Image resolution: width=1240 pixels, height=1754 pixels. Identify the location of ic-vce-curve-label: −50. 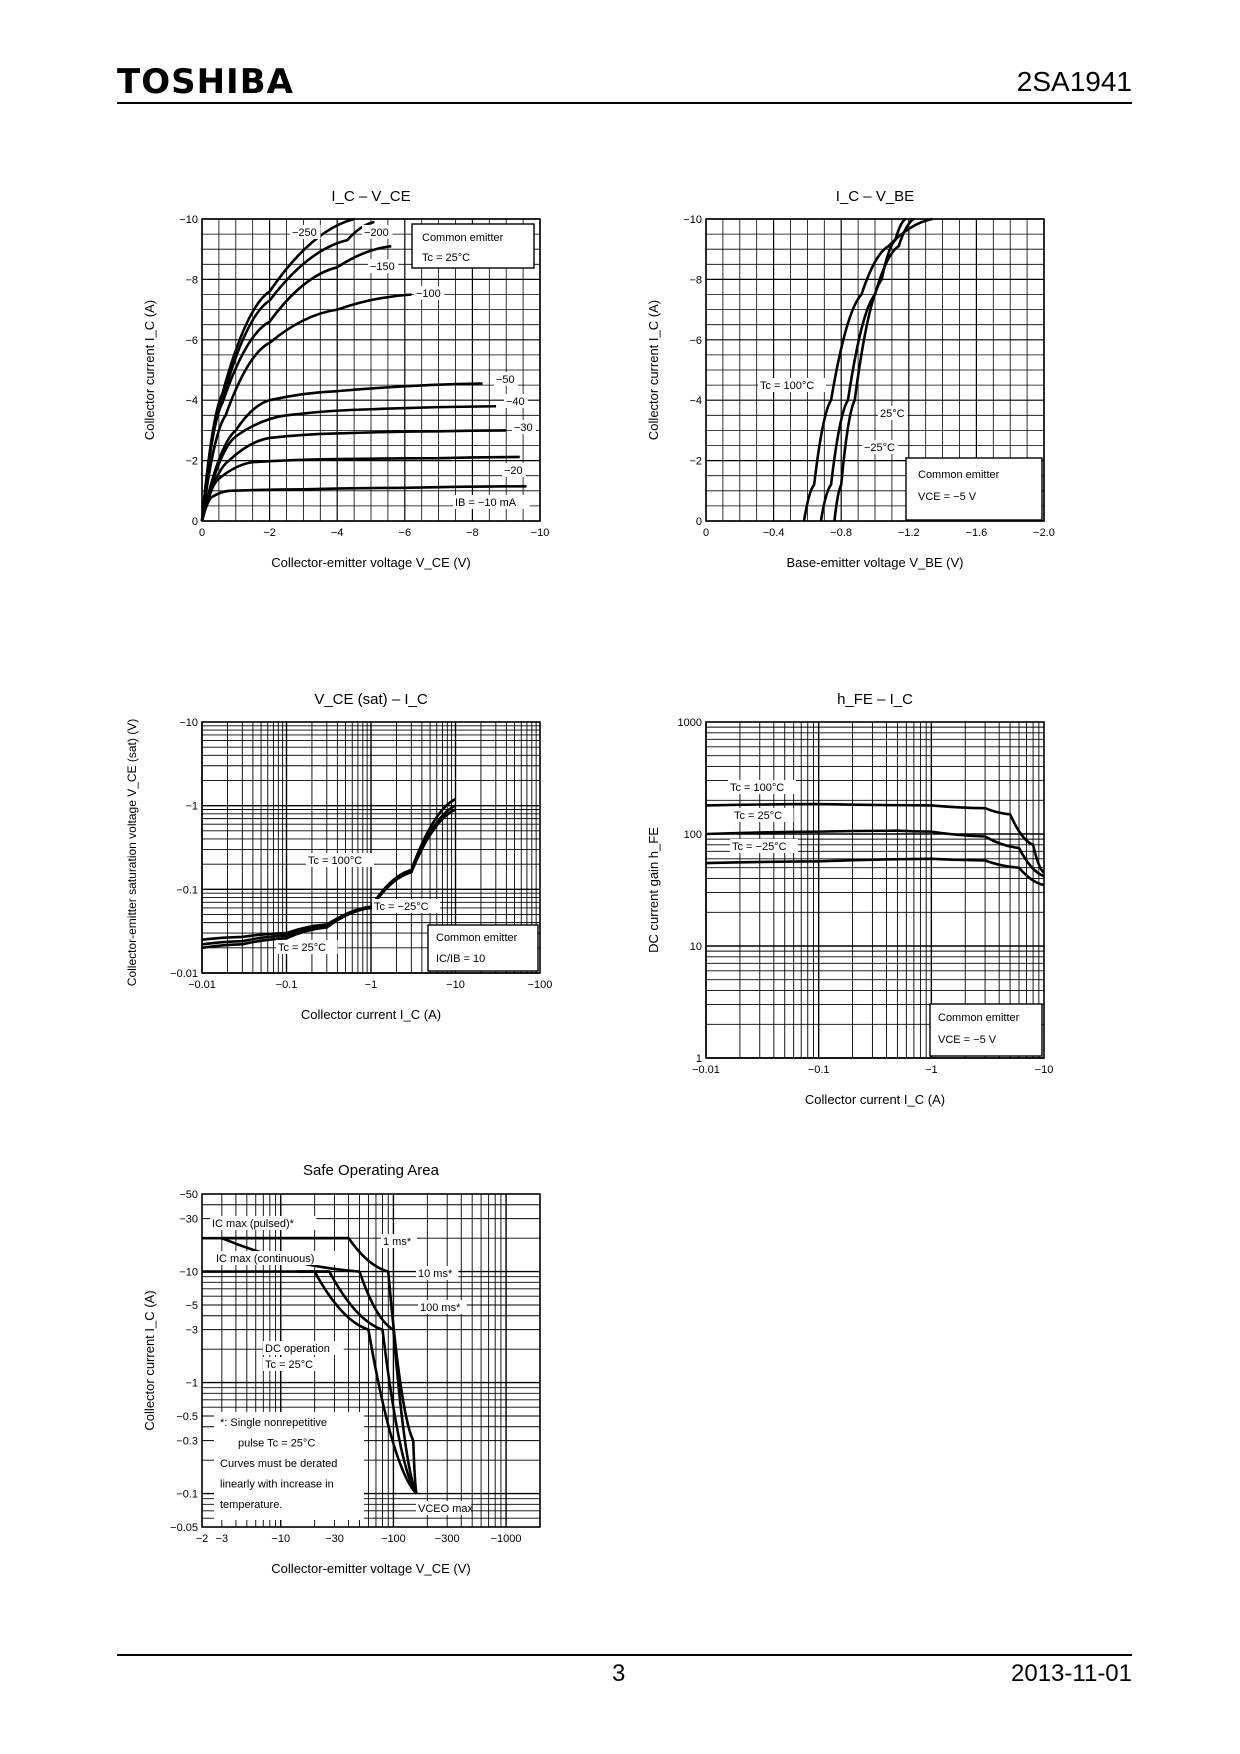
(505, 380).